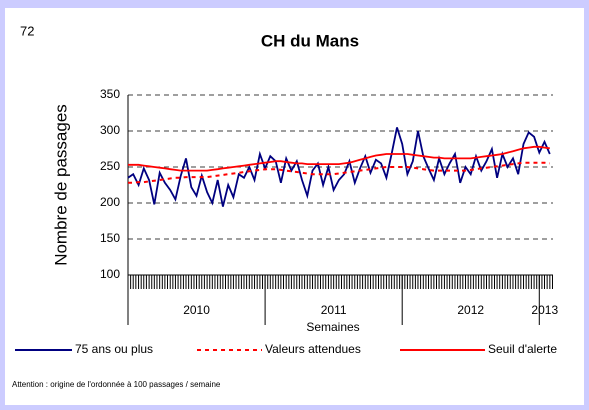  Describe the element at coordinates (196, 310) in the screenshot. I see `x-tick-label: 2010` at that location.